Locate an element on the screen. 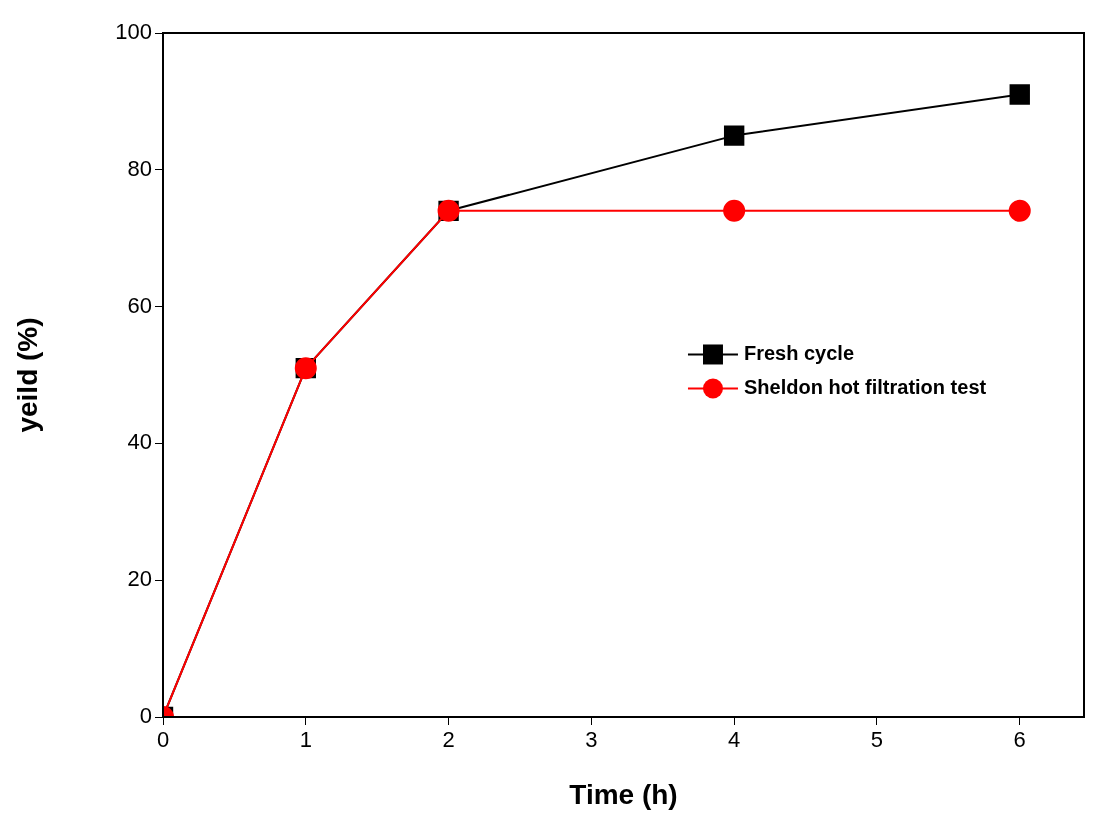 The height and width of the screenshot is (825, 1107). x-tick-label: 6 is located at coordinates (1019, 740).